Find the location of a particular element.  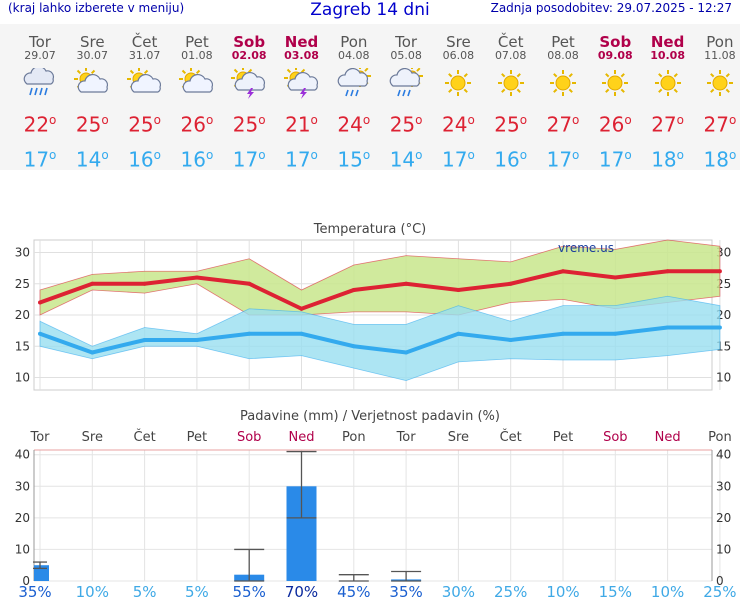

precip-probability: 30% is located at coordinates (458, 591).